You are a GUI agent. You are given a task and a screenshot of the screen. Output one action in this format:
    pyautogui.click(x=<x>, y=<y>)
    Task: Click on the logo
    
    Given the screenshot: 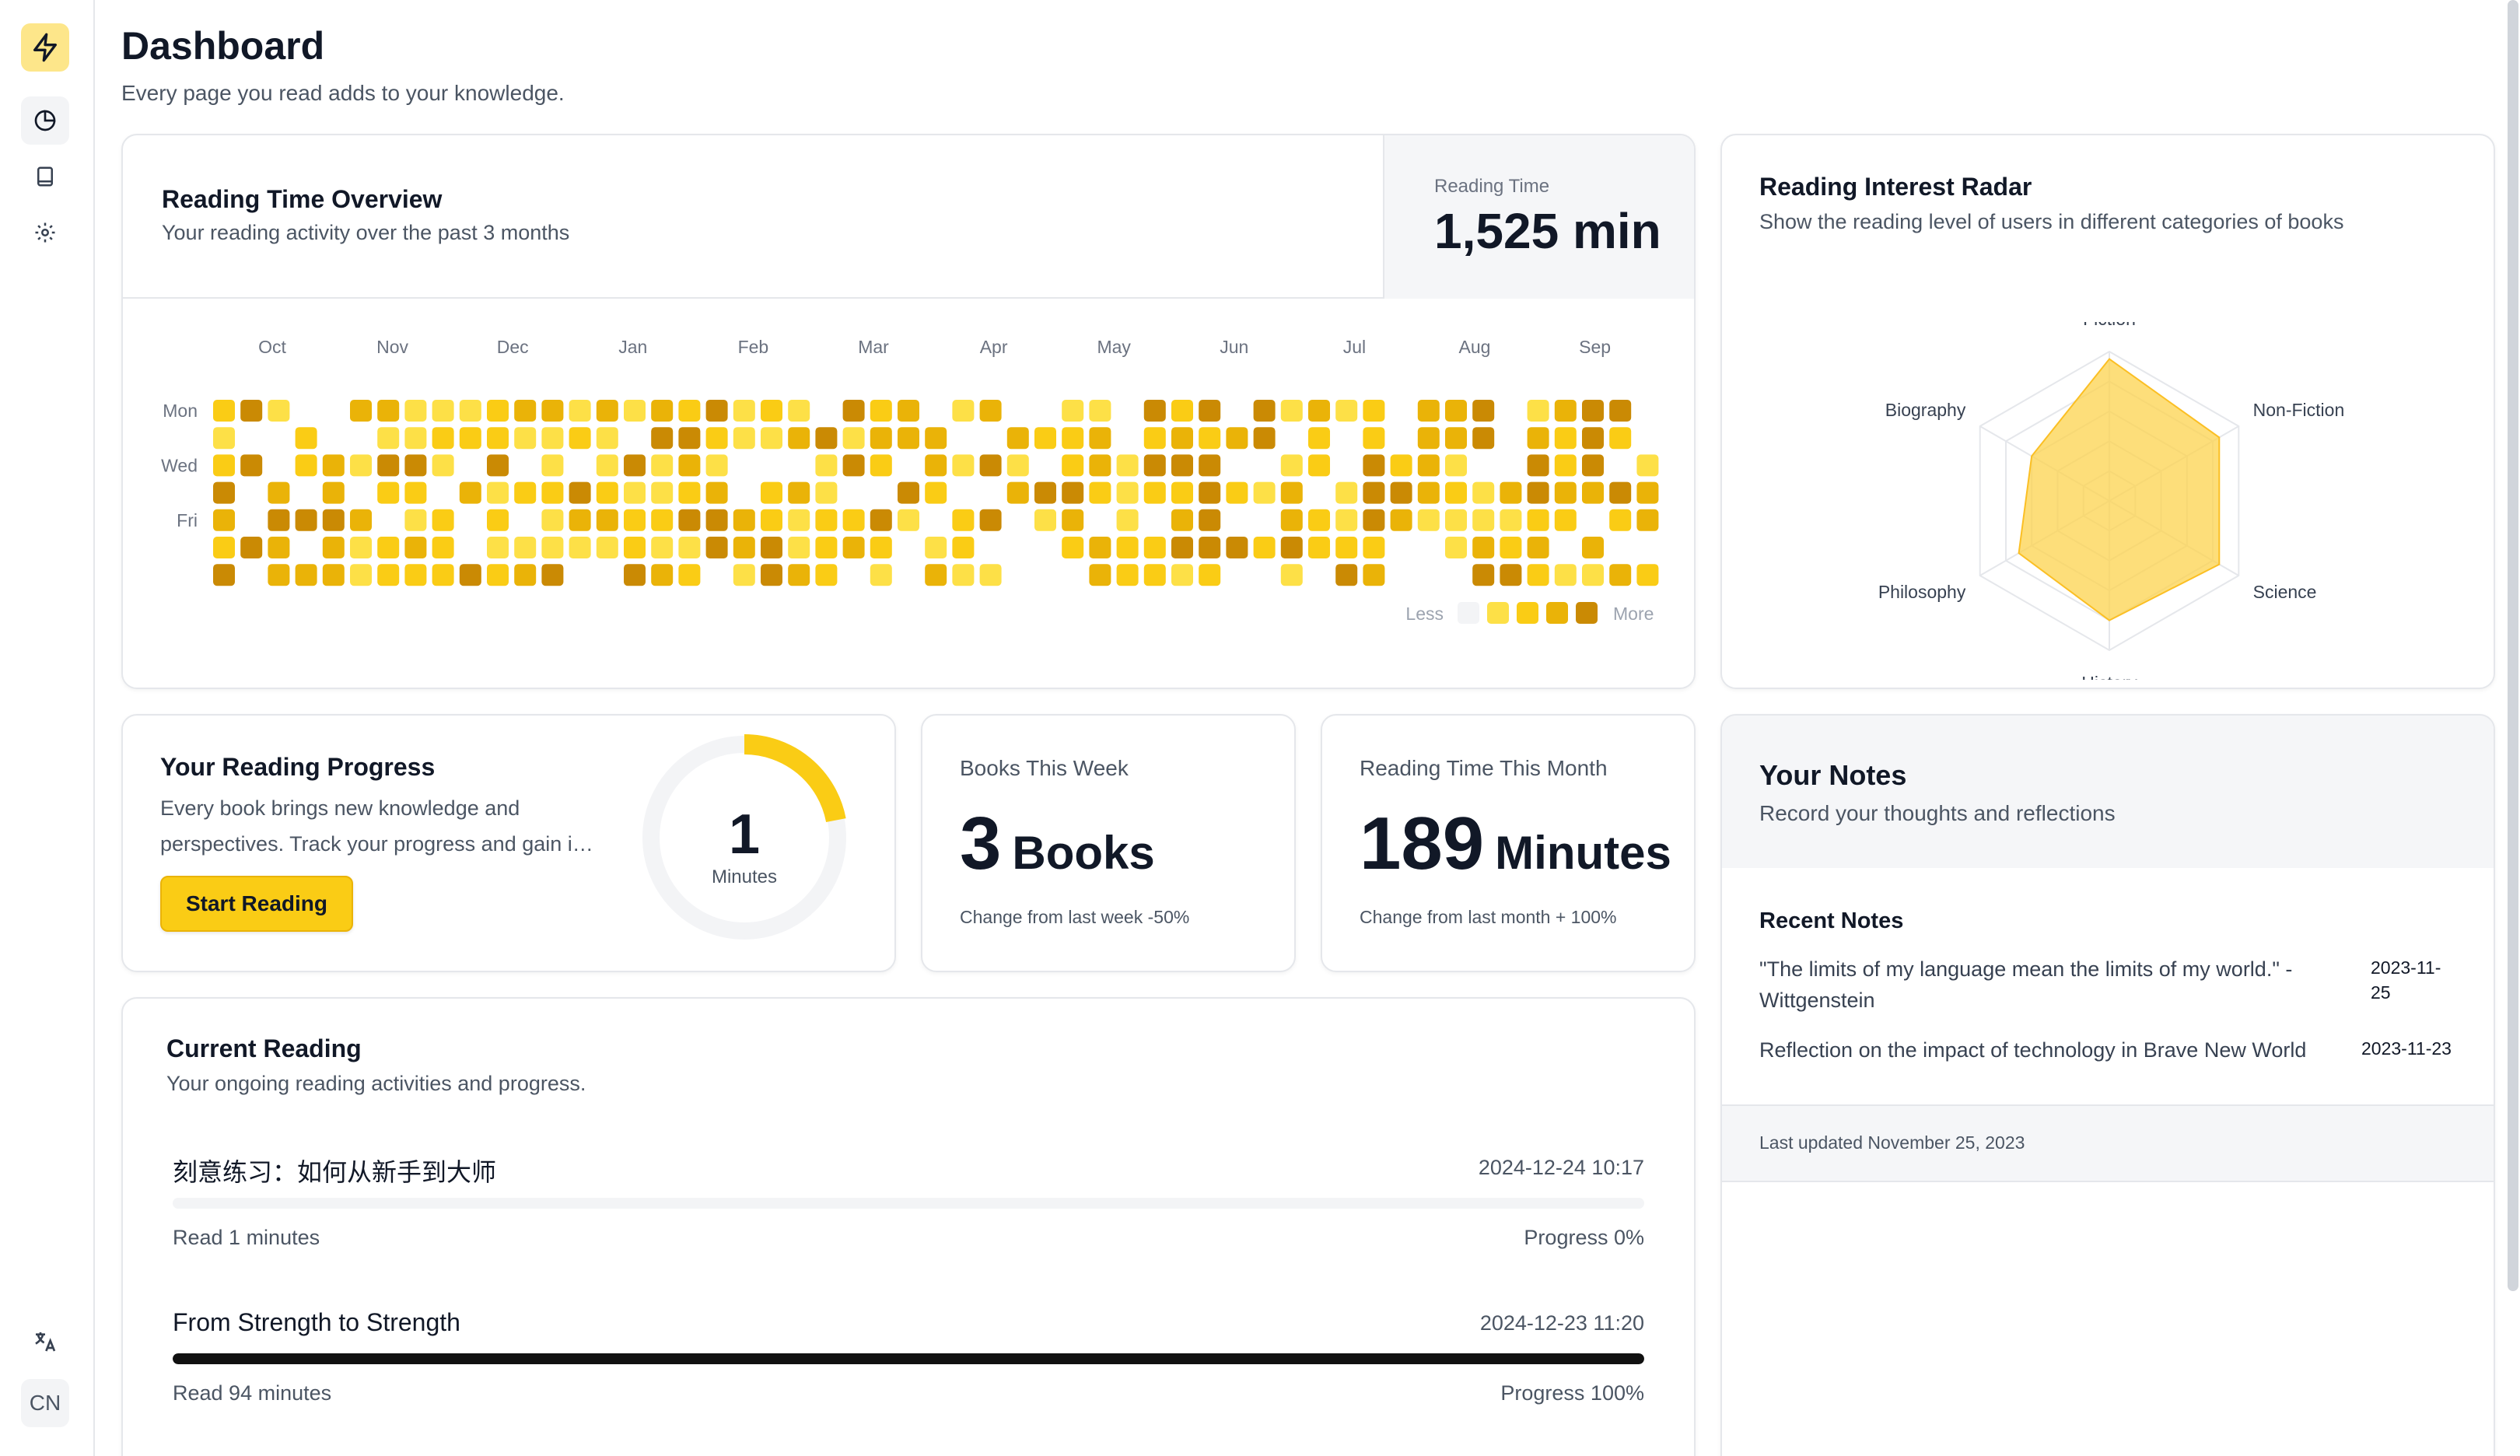 What is the action you would take?
    pyautogui.click(x=45, y=48)
    